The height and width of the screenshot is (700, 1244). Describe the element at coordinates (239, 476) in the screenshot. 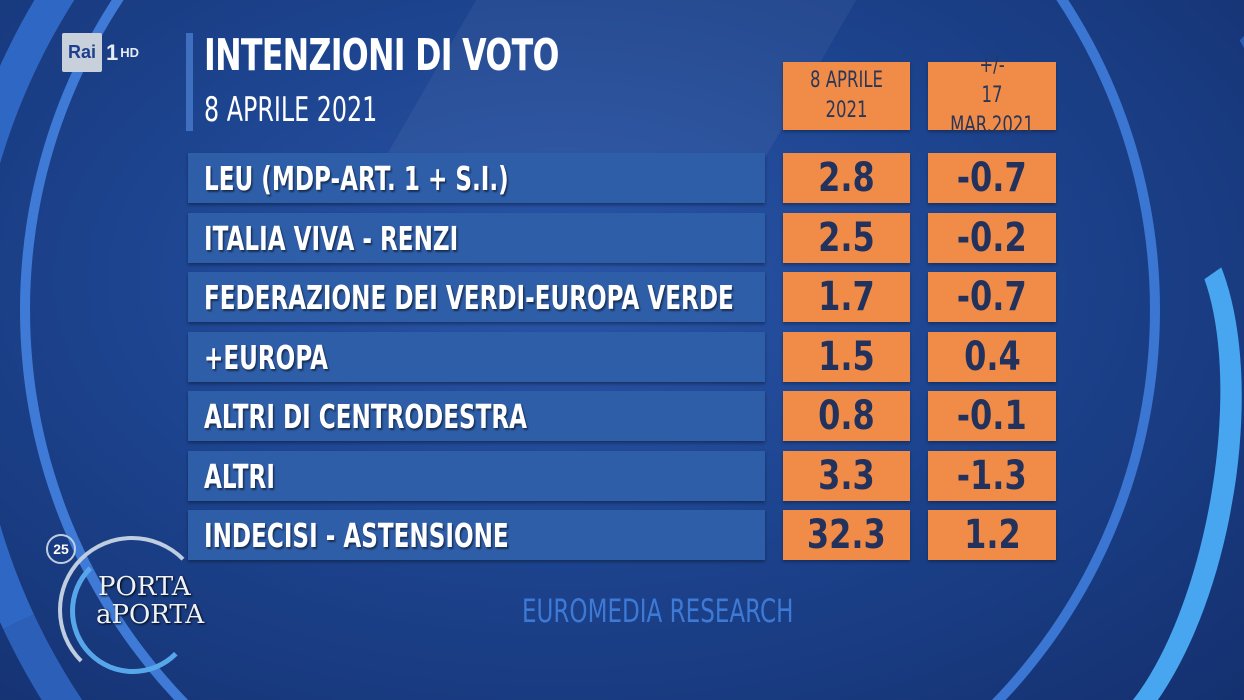

I see `party-name: ALTRI` at that location.